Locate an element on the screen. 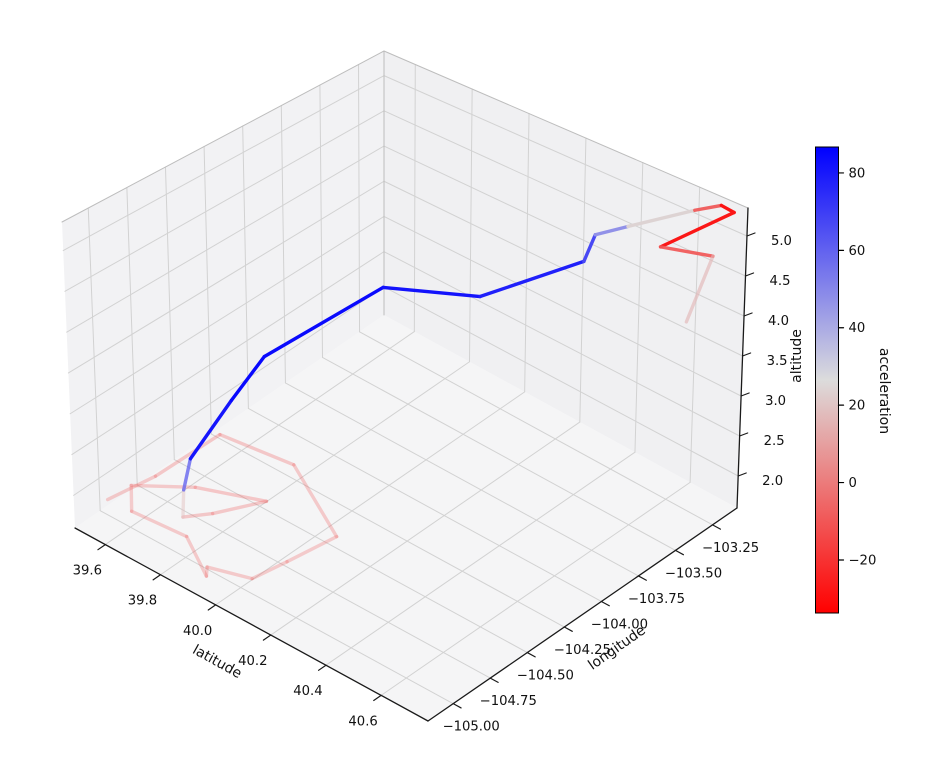  y-tick-label: −103.25 is located at coordinates (730, 548).